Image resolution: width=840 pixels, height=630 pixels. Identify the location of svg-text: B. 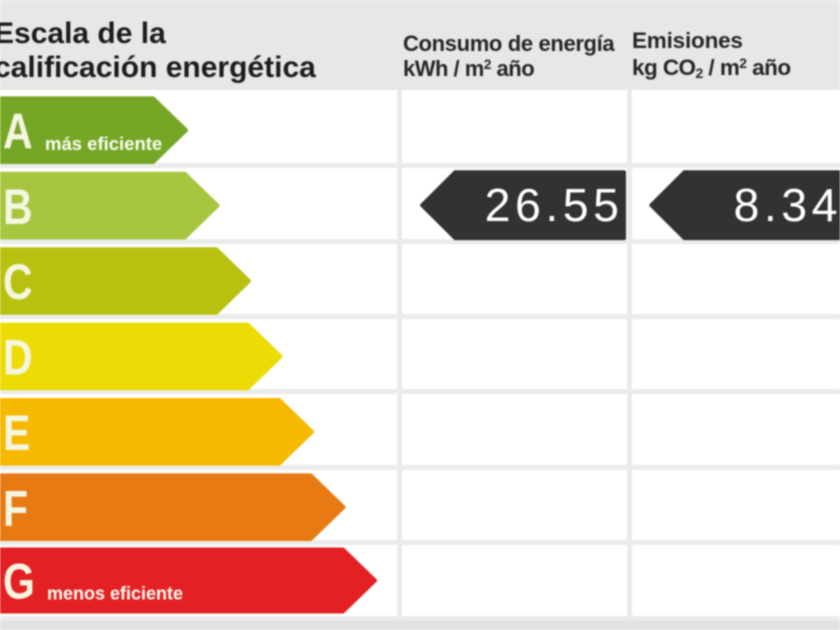
(18, 207).